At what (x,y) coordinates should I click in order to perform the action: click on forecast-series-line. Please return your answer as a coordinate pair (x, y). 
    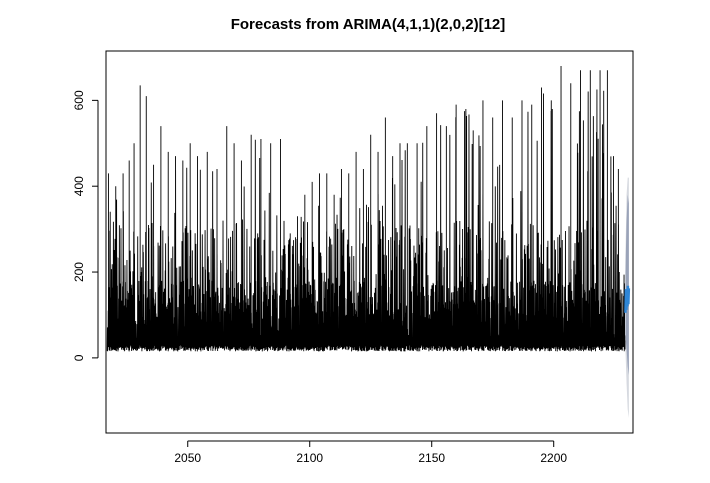
    Looking at the image, I should click on (627, 299).